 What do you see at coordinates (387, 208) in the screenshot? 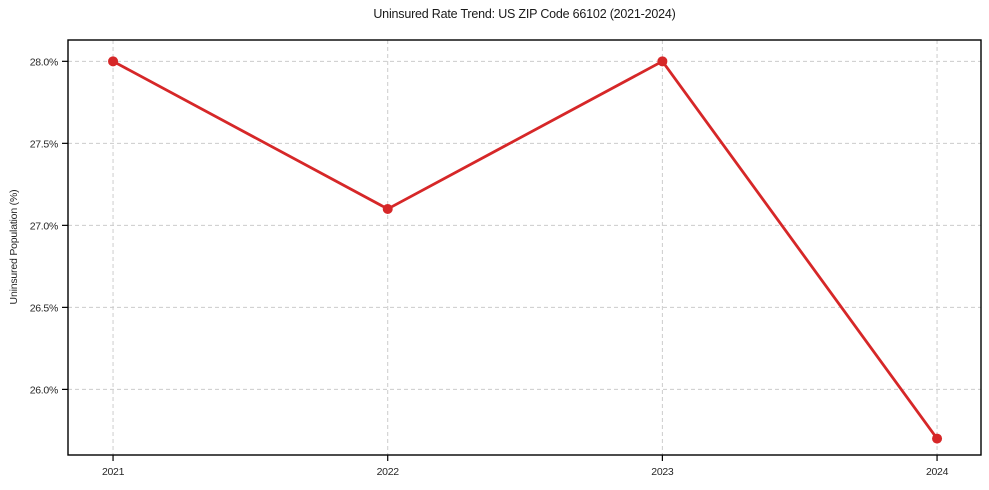
I see `data-point-2022` at bounding box center [387, 208].